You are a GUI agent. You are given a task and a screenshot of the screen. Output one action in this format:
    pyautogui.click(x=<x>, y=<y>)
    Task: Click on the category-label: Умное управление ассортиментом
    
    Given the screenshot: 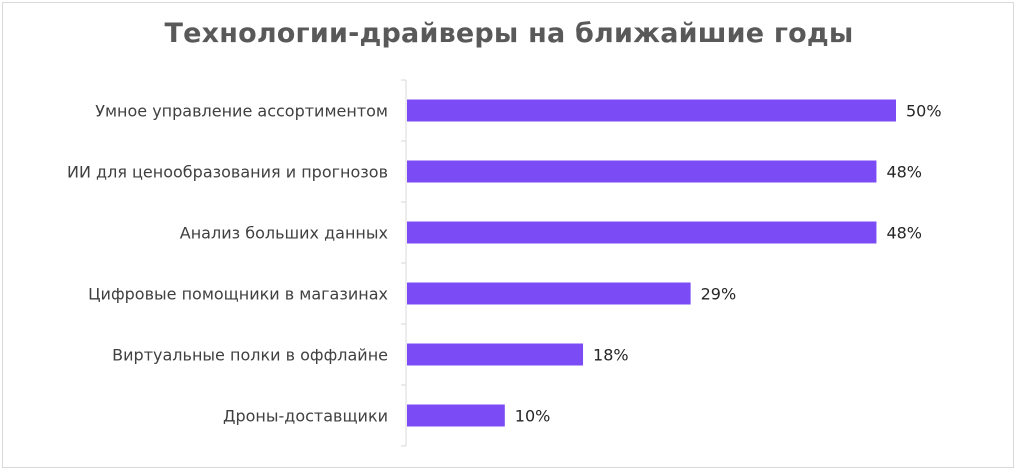 What is the action you would take?
    pyautogui.click(x=241, y=111)
    